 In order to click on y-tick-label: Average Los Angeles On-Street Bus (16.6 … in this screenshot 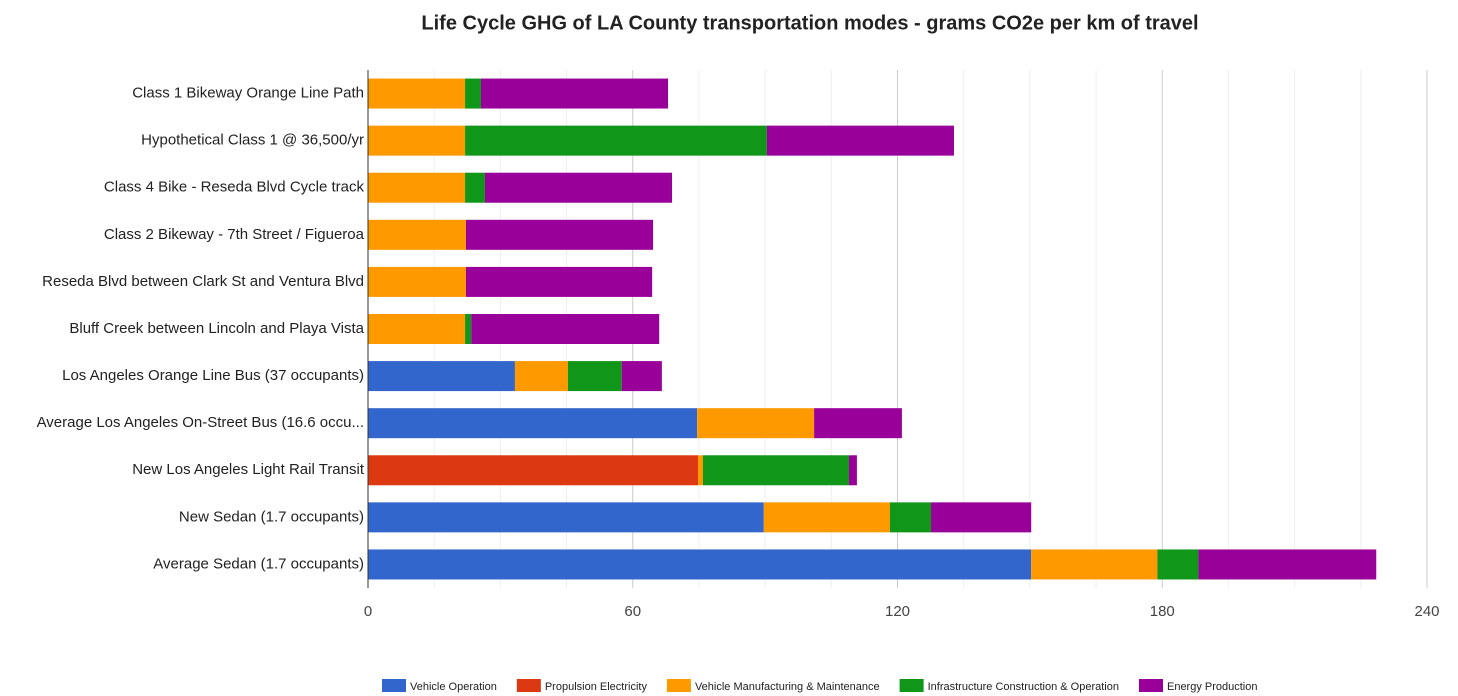, I will do `click(200, 422)`.